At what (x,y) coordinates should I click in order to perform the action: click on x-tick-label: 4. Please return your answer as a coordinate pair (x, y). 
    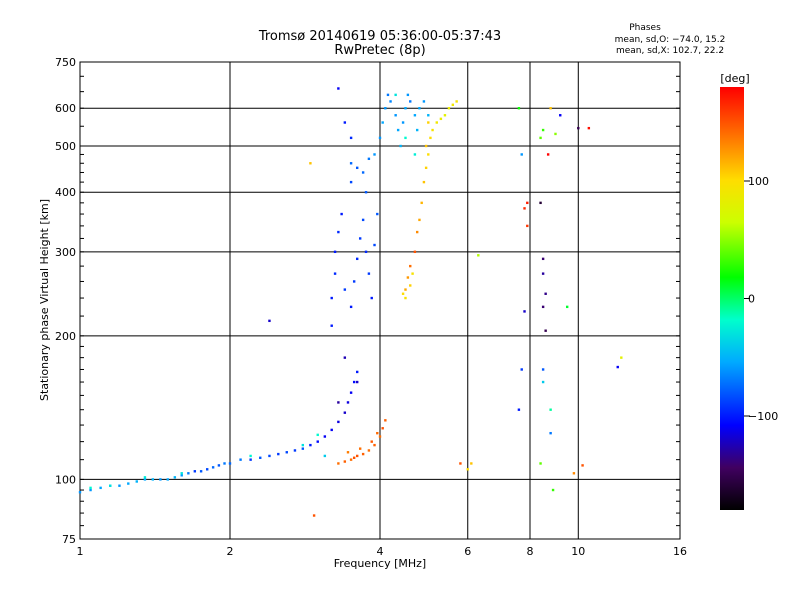
    Looking at the image, I should click on (380, 551).